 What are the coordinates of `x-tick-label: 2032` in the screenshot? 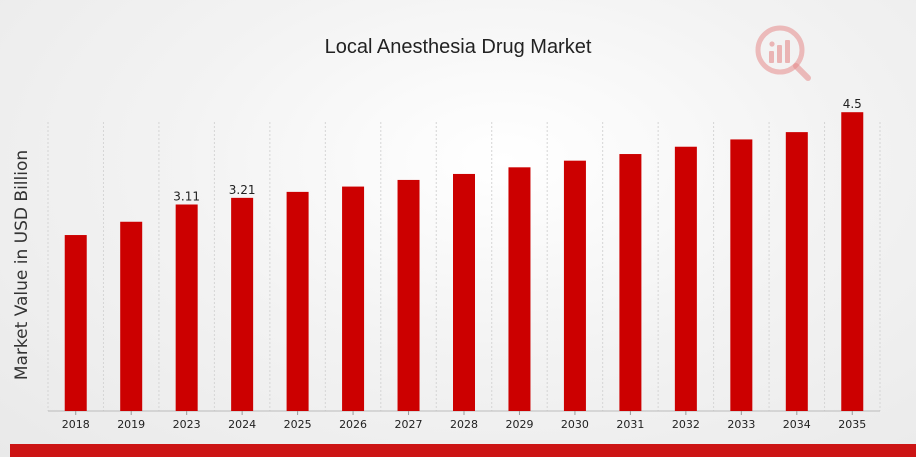 It's located at (686, 424).